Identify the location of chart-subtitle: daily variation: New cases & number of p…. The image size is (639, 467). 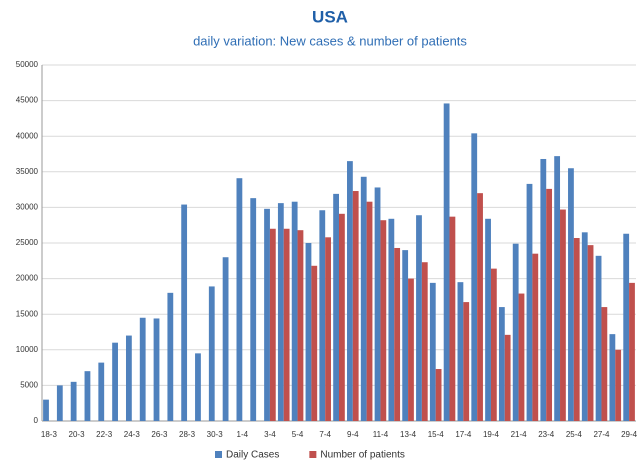
(330, 40).